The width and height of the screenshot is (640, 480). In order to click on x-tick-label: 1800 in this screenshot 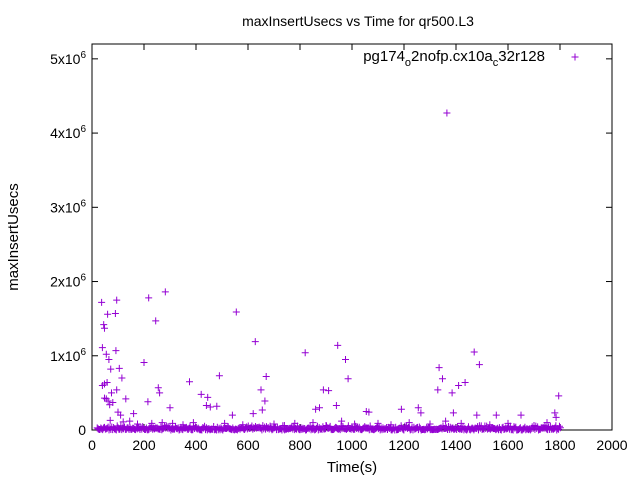, I will do `click(559, 445)`.